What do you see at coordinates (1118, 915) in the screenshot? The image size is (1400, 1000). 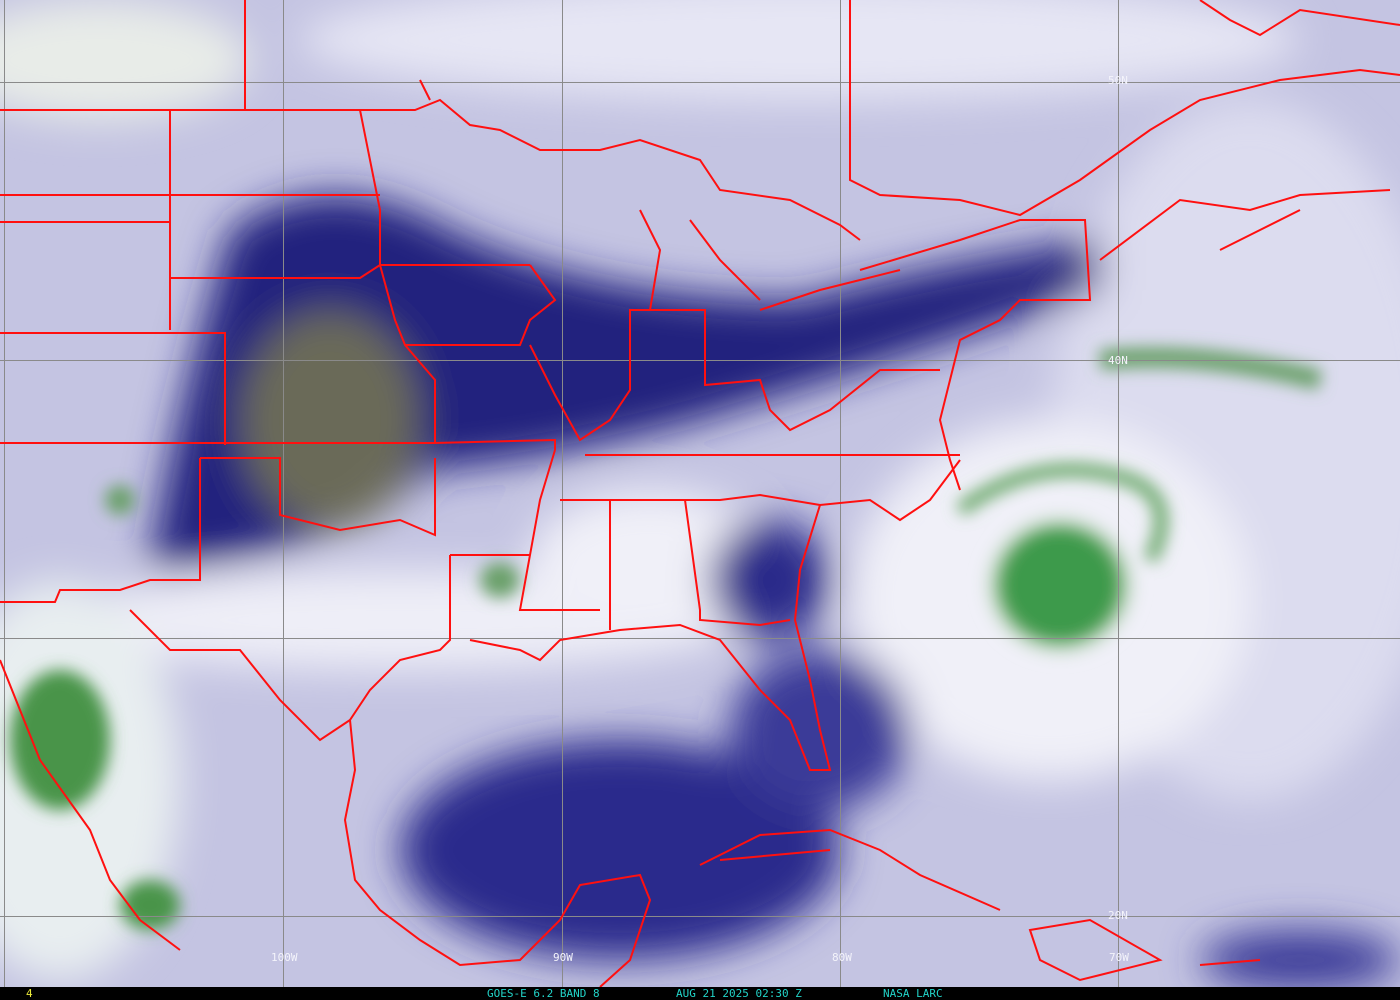 I see `lat-label-20n: 20N` at bounding box center [1118, 915].